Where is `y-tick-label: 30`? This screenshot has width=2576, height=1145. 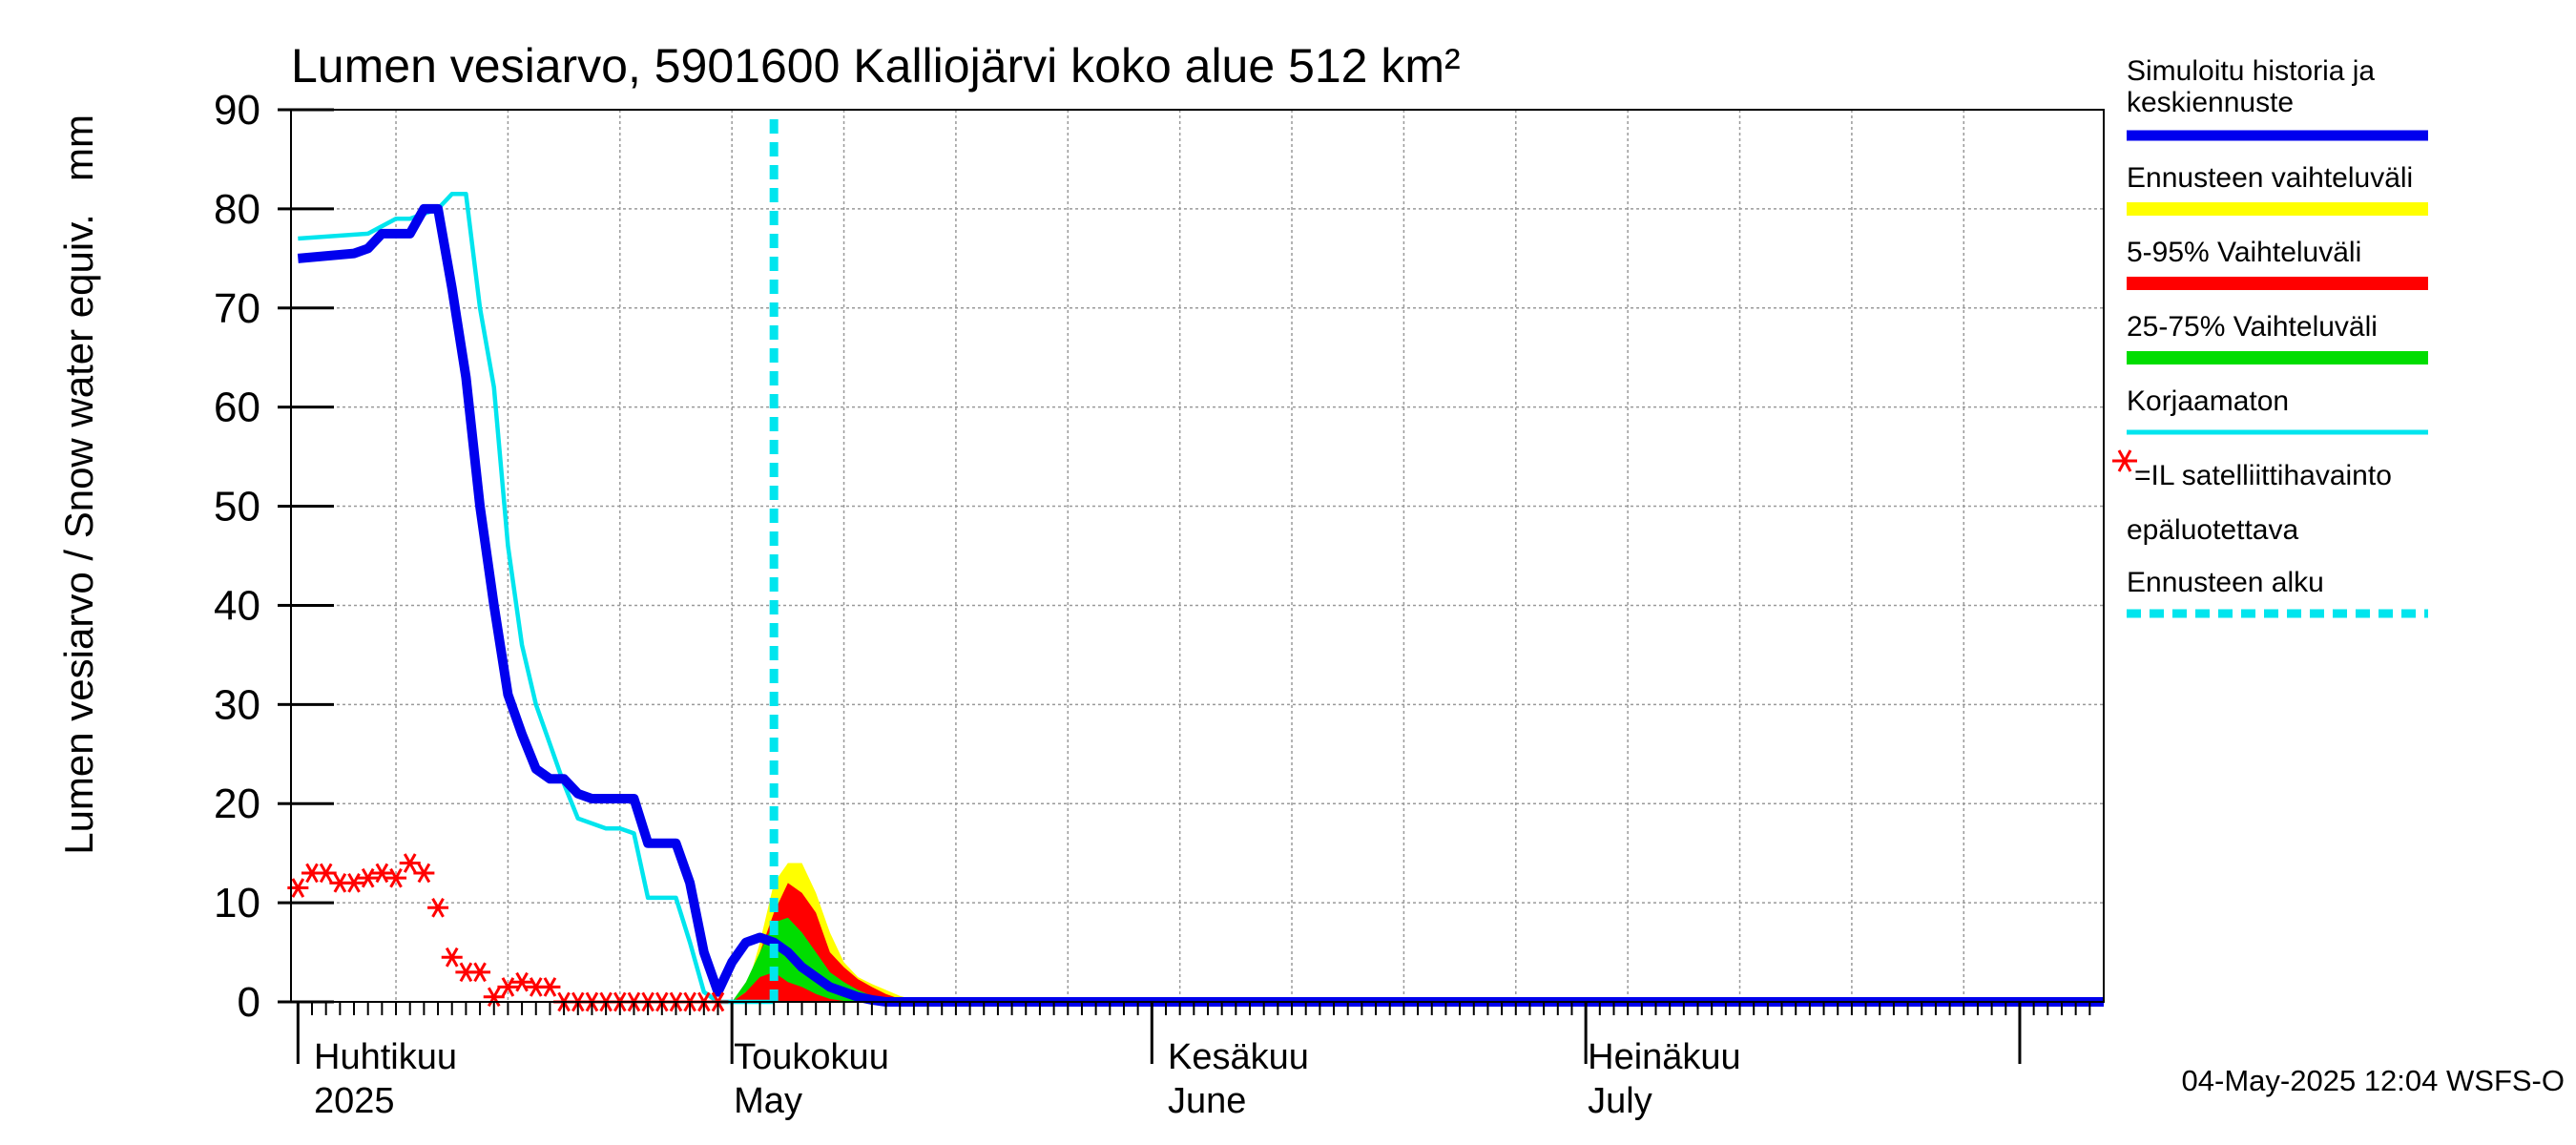
y-tick-label: 30 is located at coordinates (237, 704).